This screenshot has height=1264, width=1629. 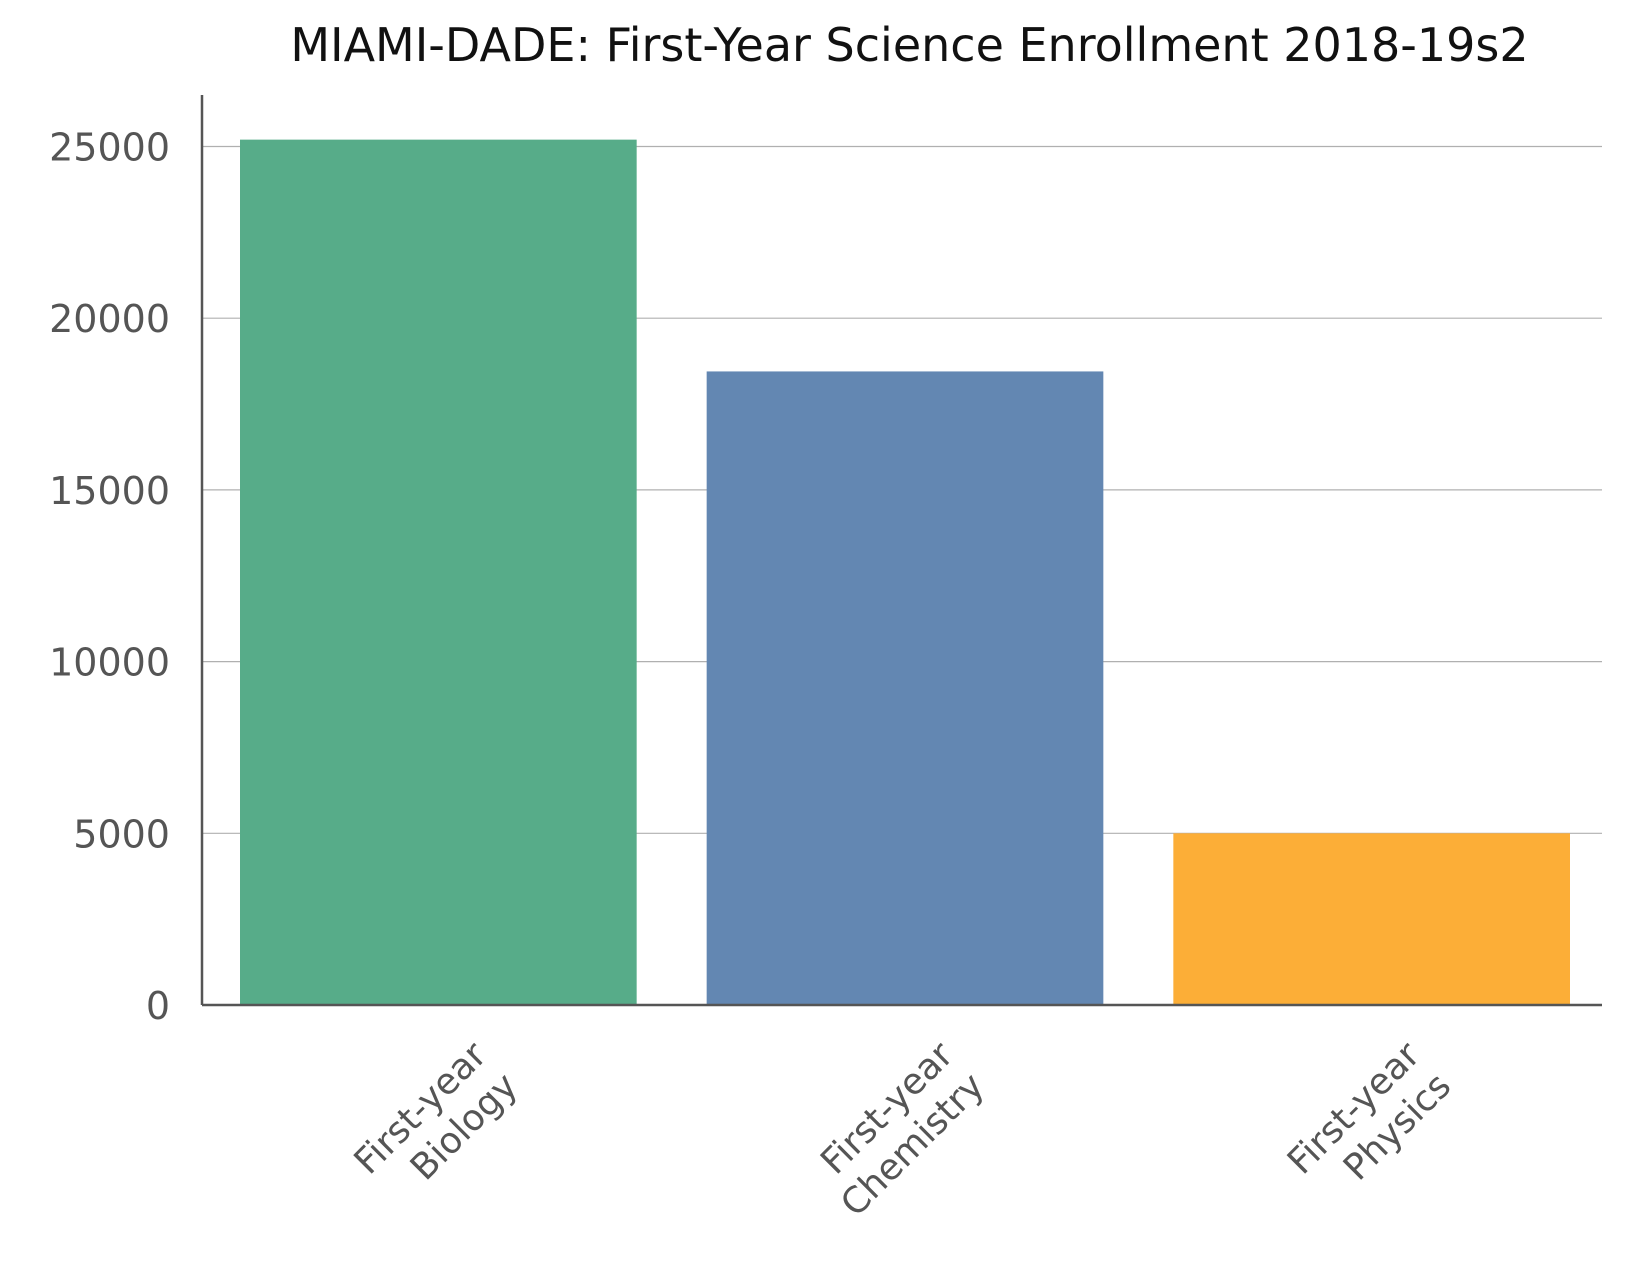 I want to click on x-tick-label-text: First-yearBiology, so click(x=436, y=1123).